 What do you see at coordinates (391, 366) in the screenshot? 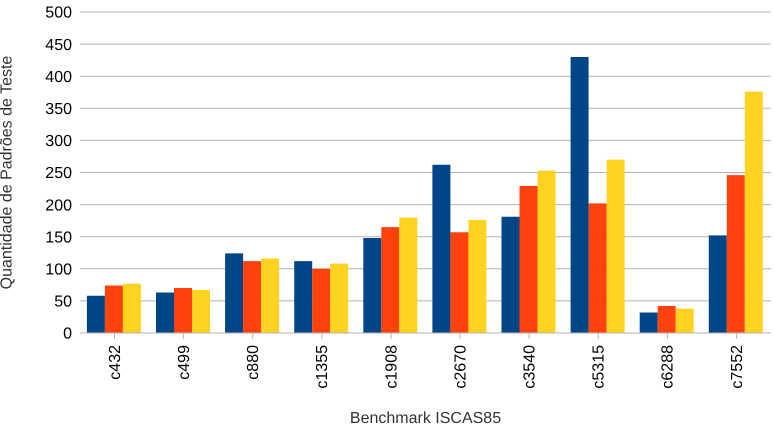
I see `x-tick-label: c1908` at bounding box center [391, 366].